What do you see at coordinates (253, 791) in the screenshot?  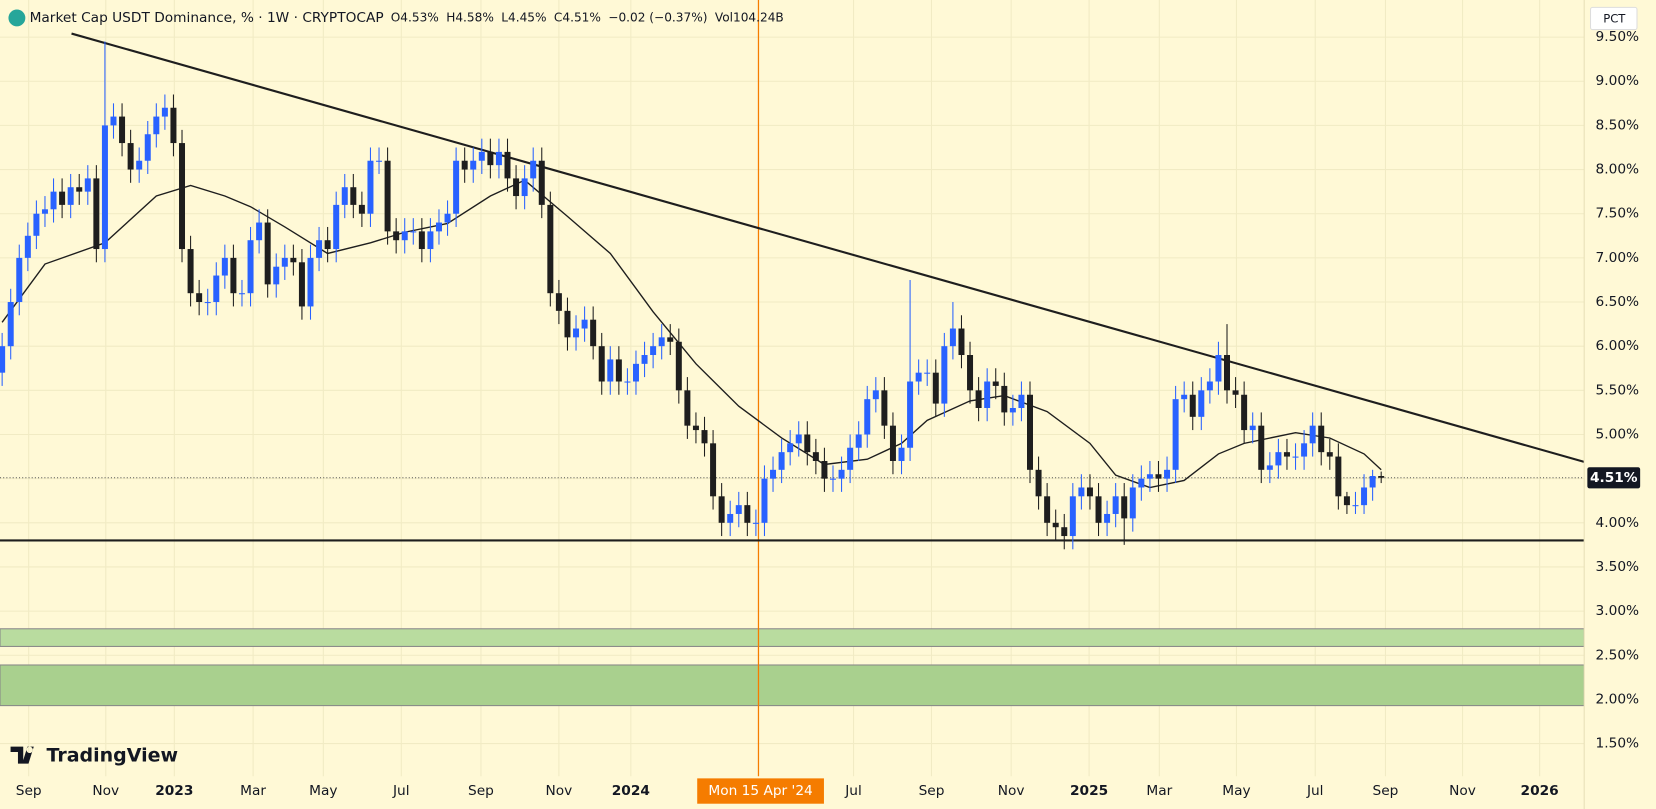 I see `x-tick-label: Mar` at bounding box center [253, 791].